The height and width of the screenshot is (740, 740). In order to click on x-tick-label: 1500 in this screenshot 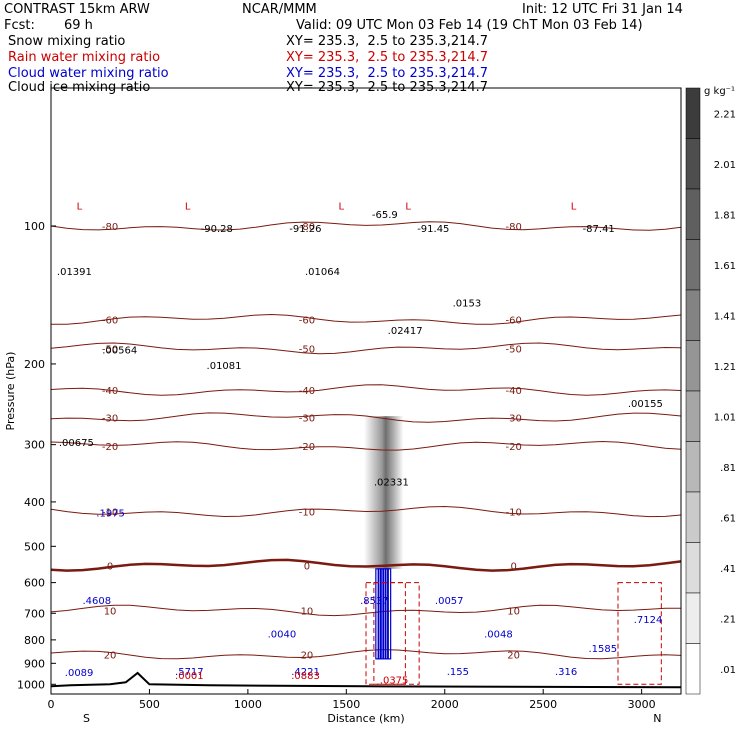, I will do `click(346, 704)`.